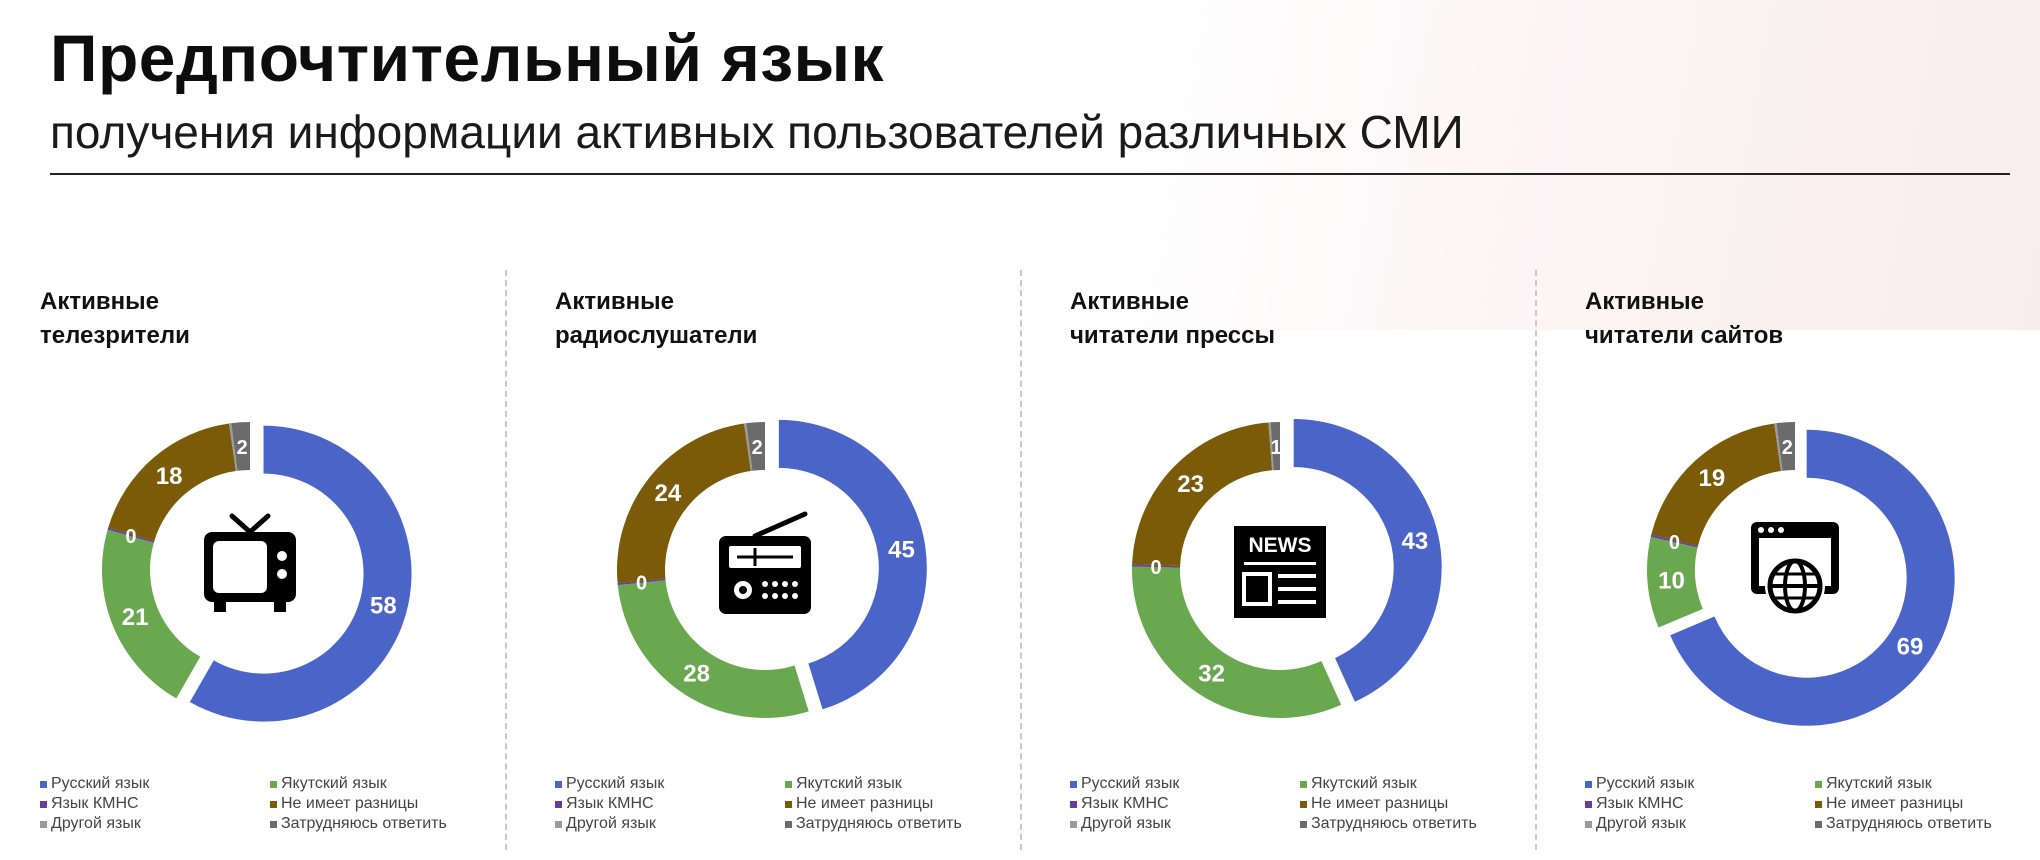 This screenshot has height=860, width=2040. I want to click on donut-chart: 69 10 0 19 2, so click(1801, 574).